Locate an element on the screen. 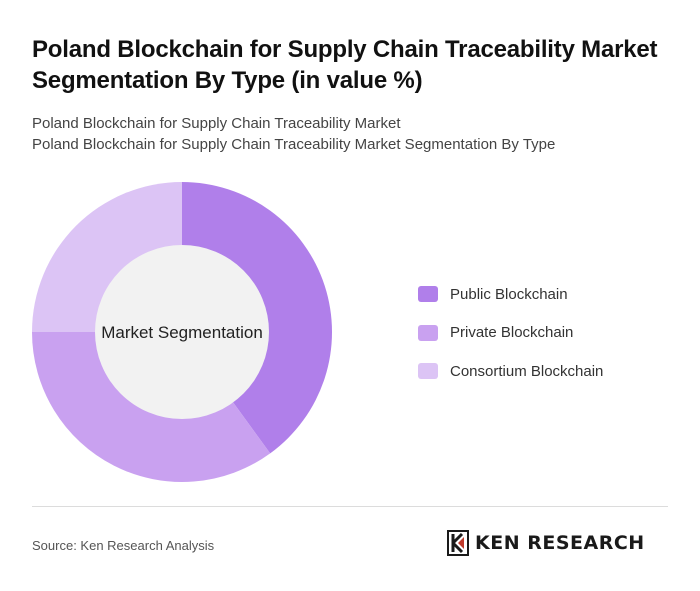 This screenshot has width=700, height=591. ken-research-logo-text: KEN RESEARCH is located at coordinates (560, 543).